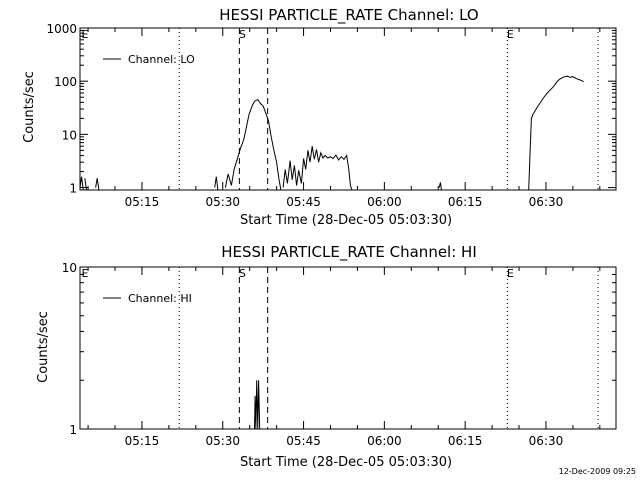 The height and width of the screenshot is (480, 640). I want to click on legend-label: Channel: HI, so click(160, 298).